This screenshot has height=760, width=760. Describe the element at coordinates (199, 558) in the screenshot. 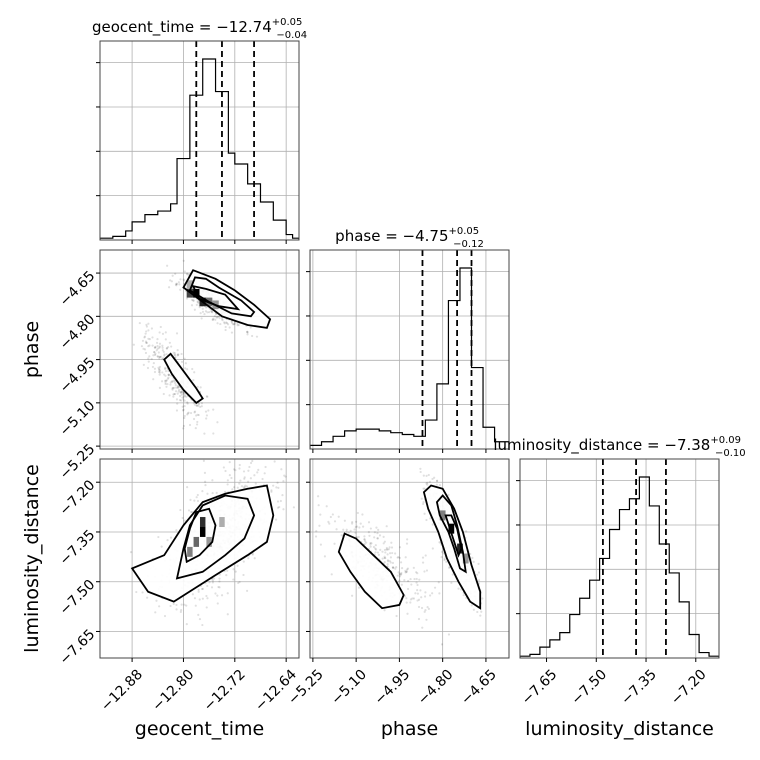

I see `axes-frame-geocent_time_vs_luminosity_distance` at that location.